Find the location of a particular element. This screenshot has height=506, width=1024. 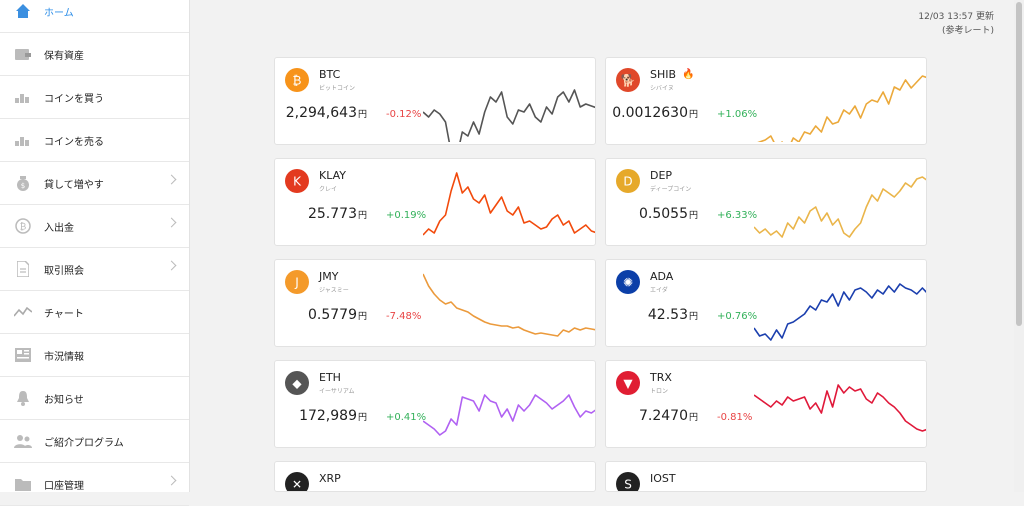

people-icon is located at coordinates (23, 441).